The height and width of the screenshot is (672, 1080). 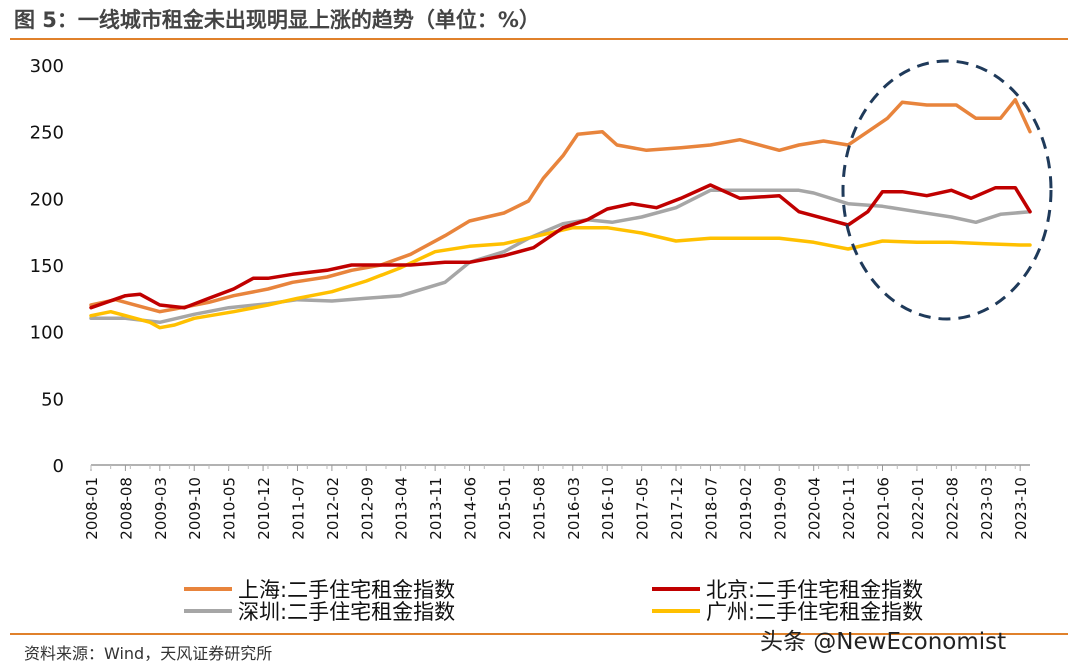 What do you see at coordinates (539, 508) in the screenshot?
I see `x-tick-label: 2015-08` at bounding box center [539, 508].